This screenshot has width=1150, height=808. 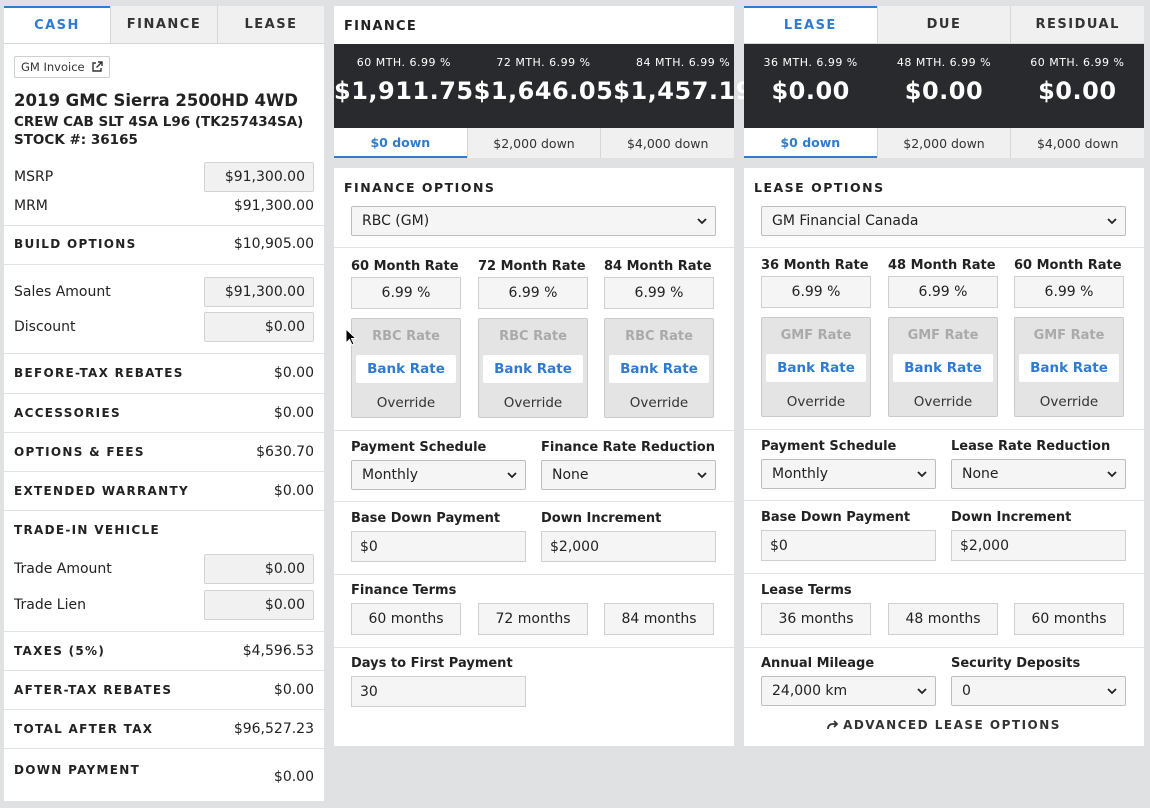 What do you see at coordinates (259, 177) in the screenshot?
I see `msrp-field: $91,300.00` at bounding box center [259, 177].